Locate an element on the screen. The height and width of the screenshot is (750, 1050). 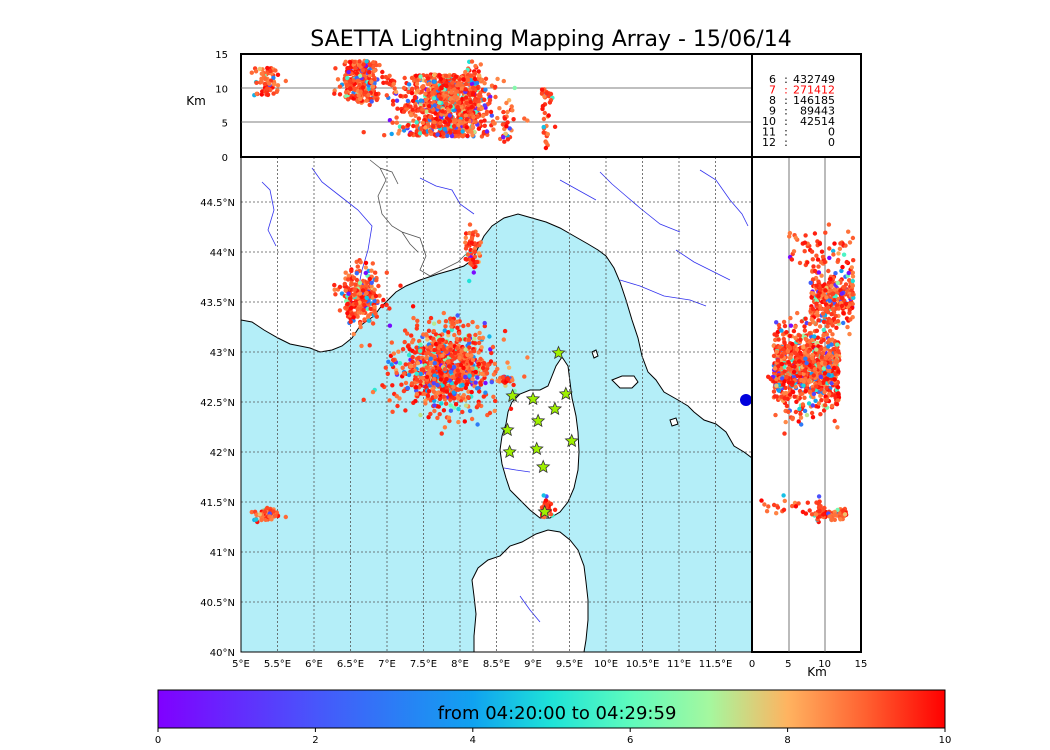
altitude-tick-right: 5 is located at coordinates (788, 664).